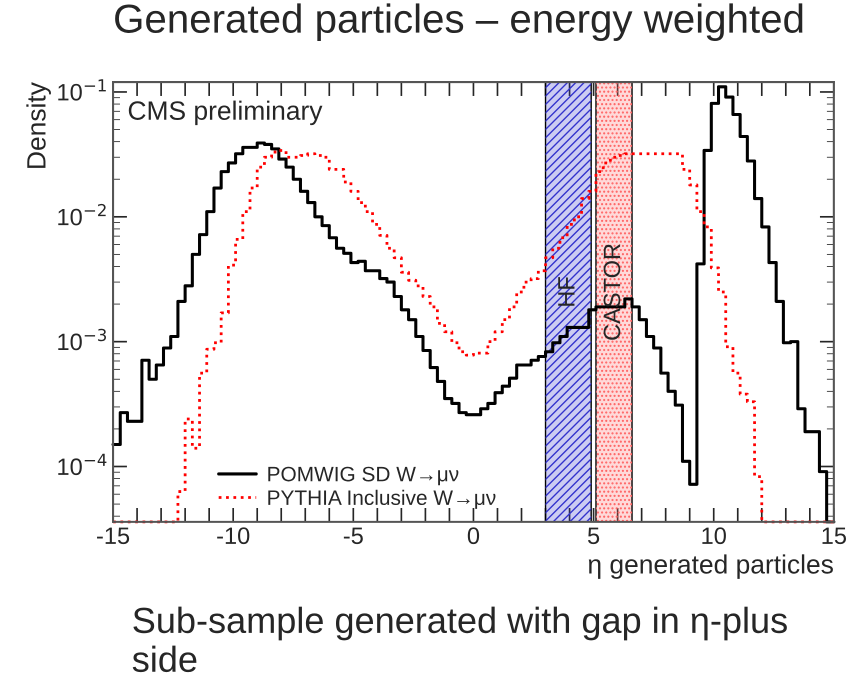 This screenshot has height=684, width=850. What do you see at coordinates (38, 125) in the screenshot?
I see `y-axis-title: Density` at bounding box center [38, 125].